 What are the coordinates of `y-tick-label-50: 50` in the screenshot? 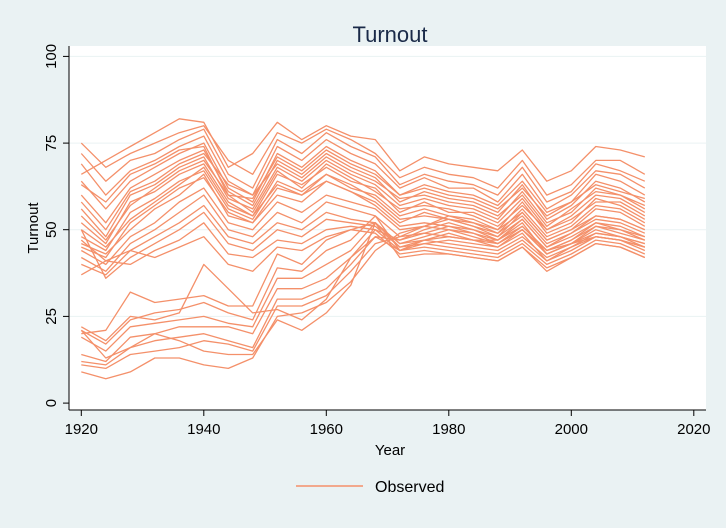 It's located at (51, 229).